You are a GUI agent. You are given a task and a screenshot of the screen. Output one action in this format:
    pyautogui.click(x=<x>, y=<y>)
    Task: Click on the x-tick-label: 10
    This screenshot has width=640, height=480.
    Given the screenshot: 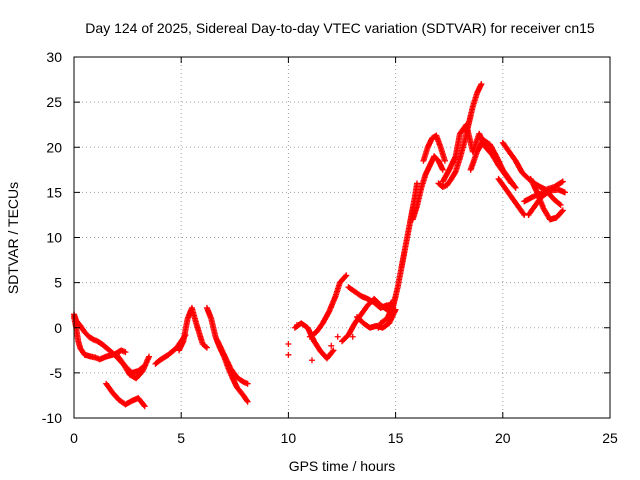 What is the action you would take?
    pyautogui.click(x=289, y=438)
    